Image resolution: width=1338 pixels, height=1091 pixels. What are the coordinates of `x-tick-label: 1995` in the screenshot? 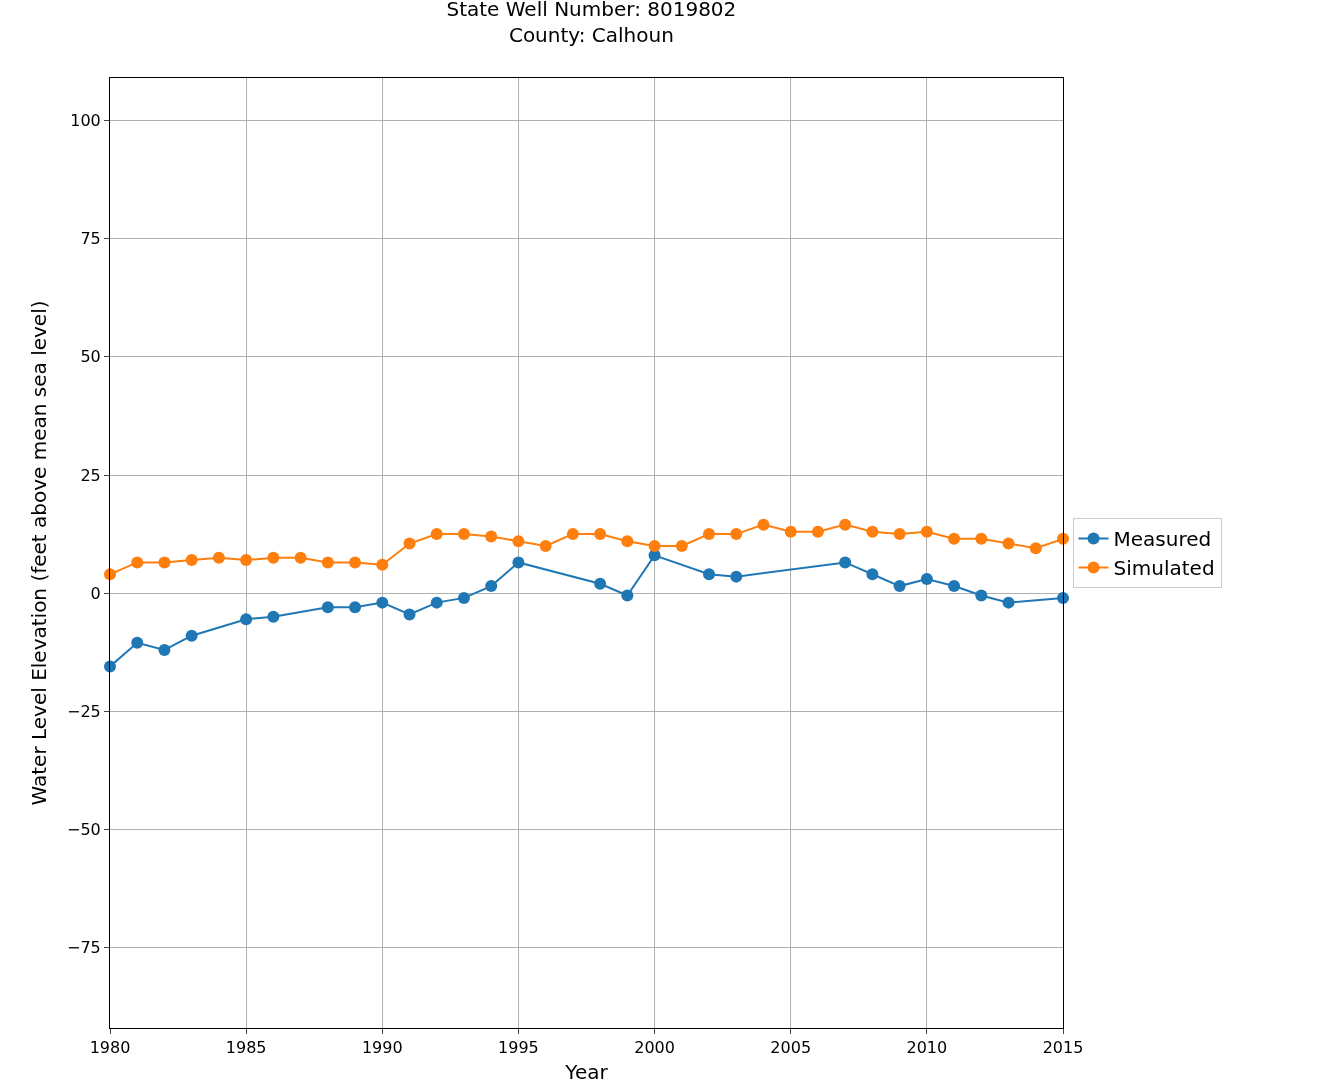 It's located at (518, 1048).